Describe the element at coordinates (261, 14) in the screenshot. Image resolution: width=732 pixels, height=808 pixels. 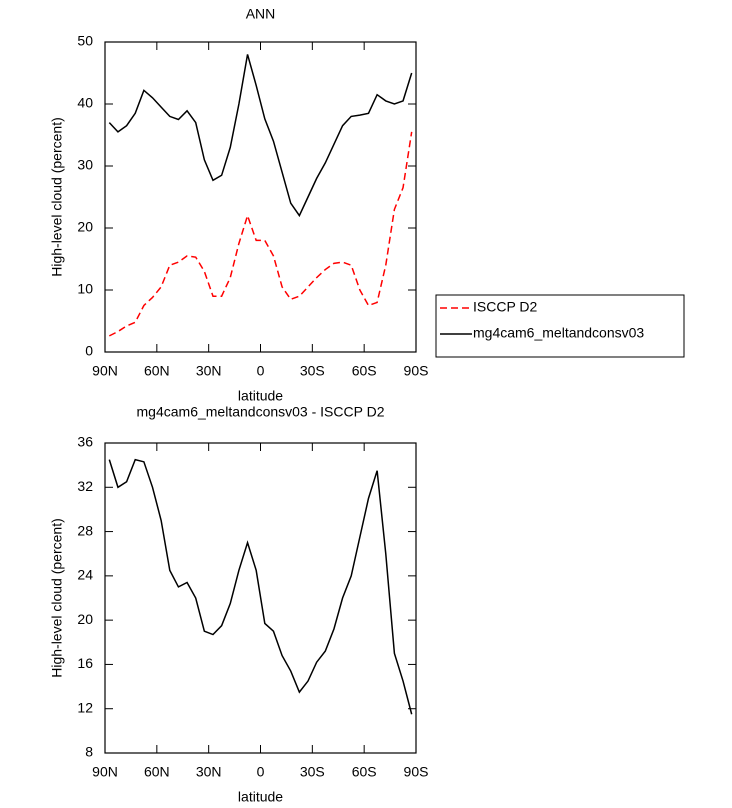
I see `chart-title: ANN` at that location.